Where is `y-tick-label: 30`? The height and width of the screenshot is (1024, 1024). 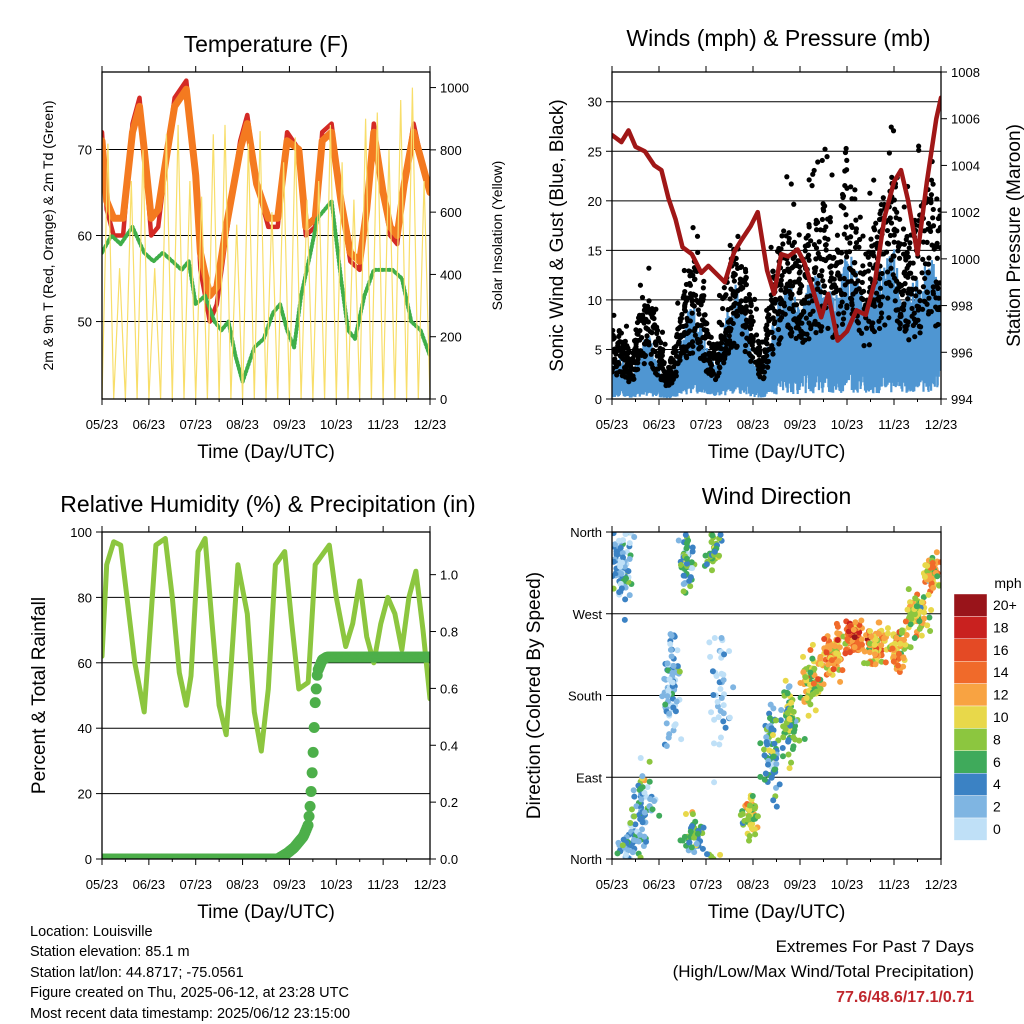 y-tick-label: 30 is located at coordinates (595, 102).